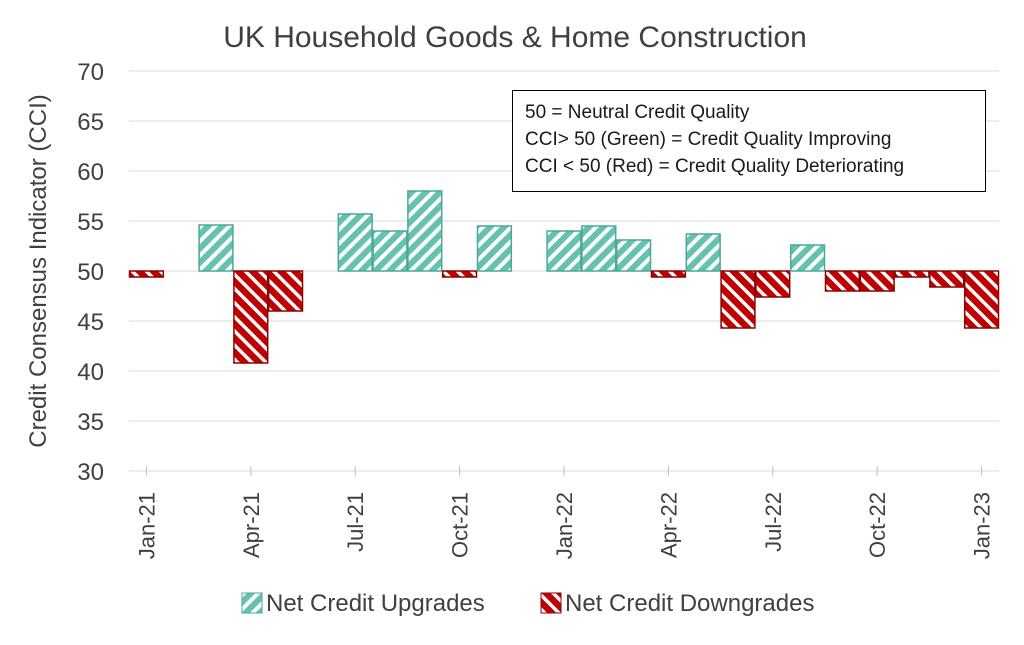  What do you see at coordinates (564, 525) in the screenshot?
I see `x-tick-label-Jan-22: Jan-22` at bounding box center [564, 525].